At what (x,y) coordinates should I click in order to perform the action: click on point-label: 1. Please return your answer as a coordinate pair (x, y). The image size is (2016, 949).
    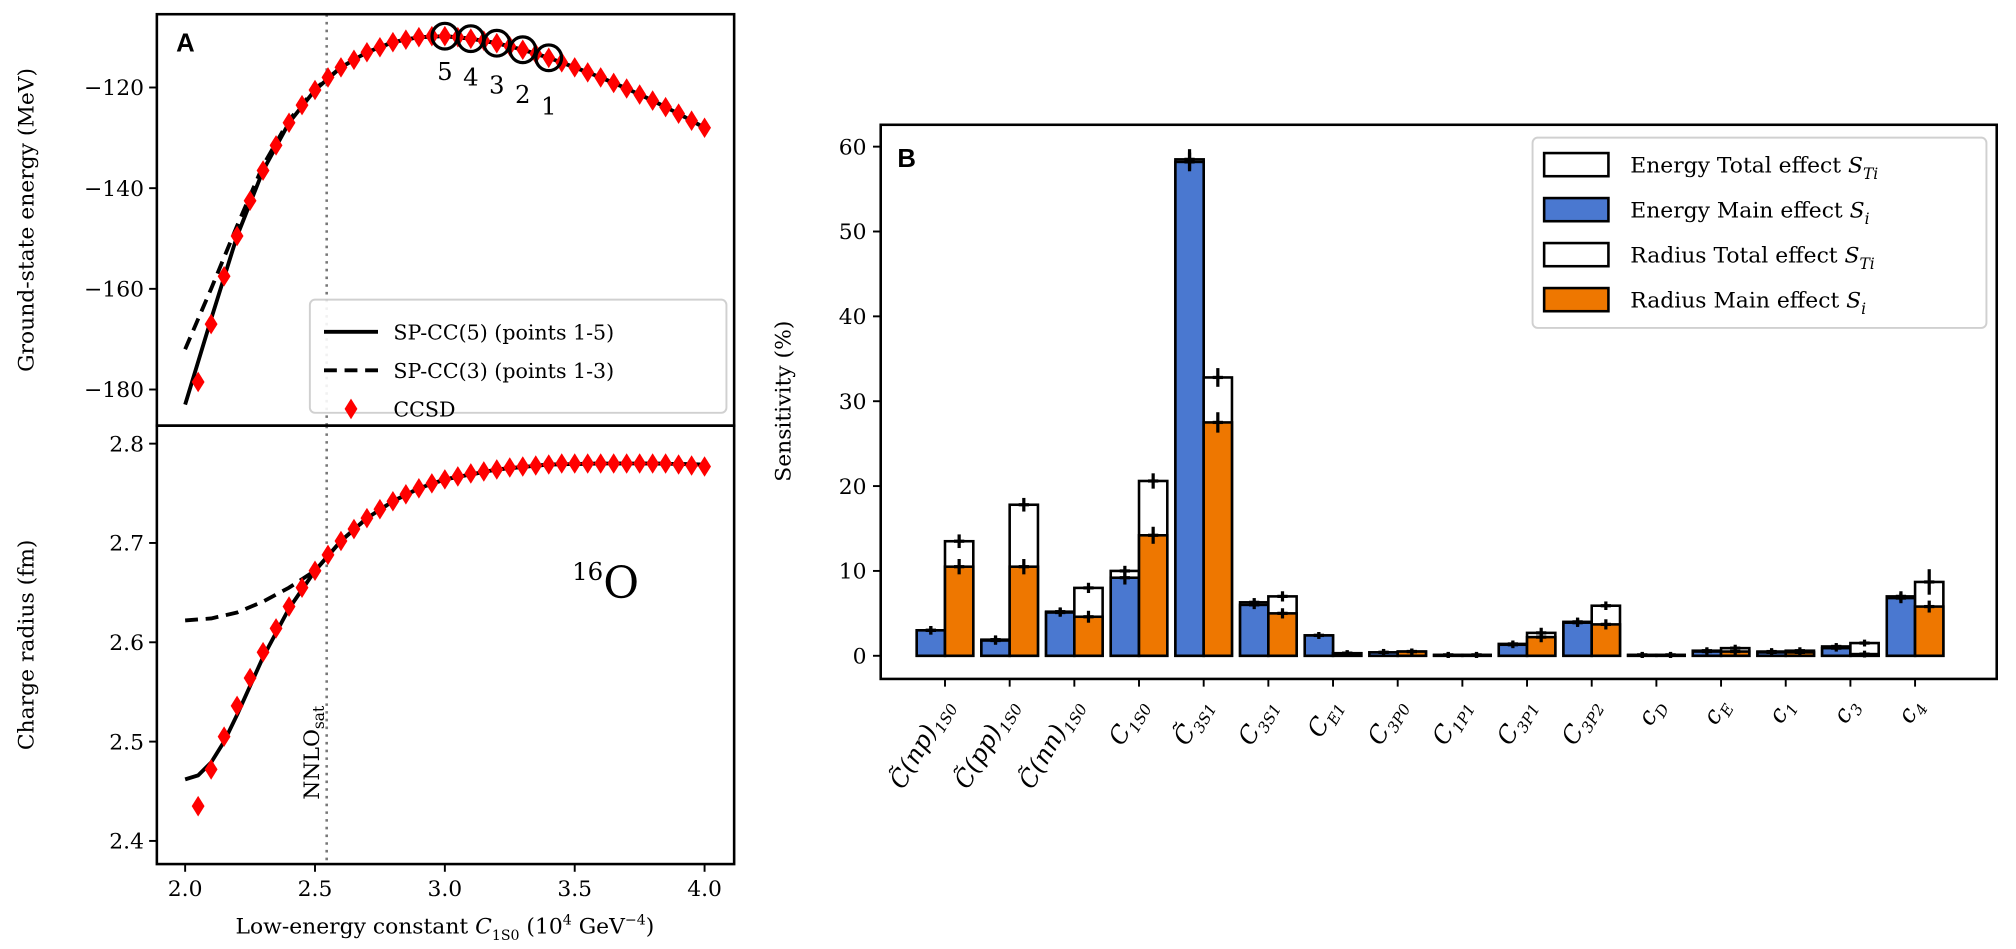
    Looking at the image, I should click on (549, 105).